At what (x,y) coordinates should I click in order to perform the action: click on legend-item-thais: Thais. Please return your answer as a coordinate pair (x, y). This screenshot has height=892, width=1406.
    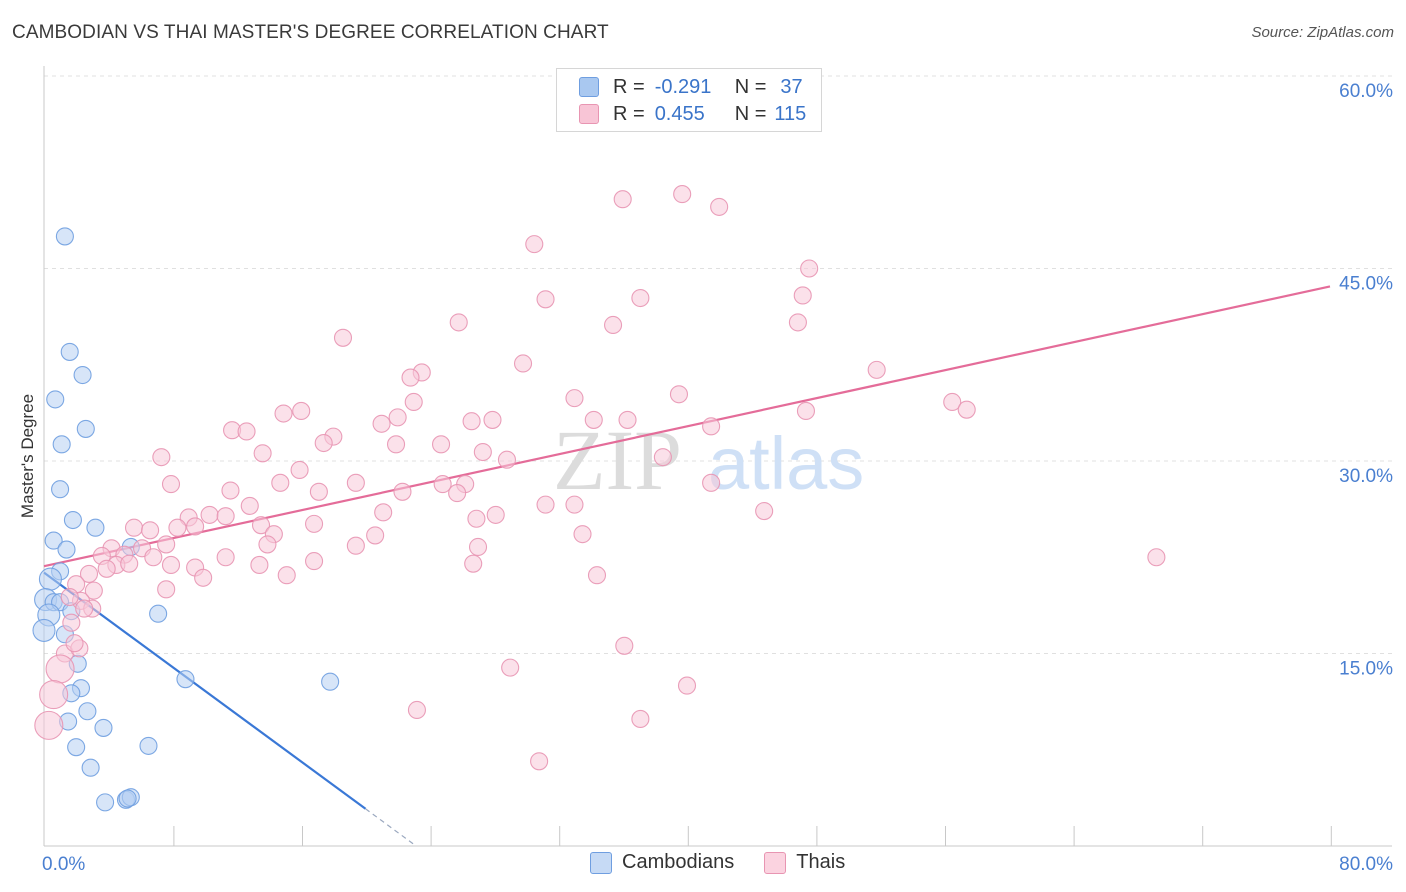
    Looking at the image, I should click on (804, 862).